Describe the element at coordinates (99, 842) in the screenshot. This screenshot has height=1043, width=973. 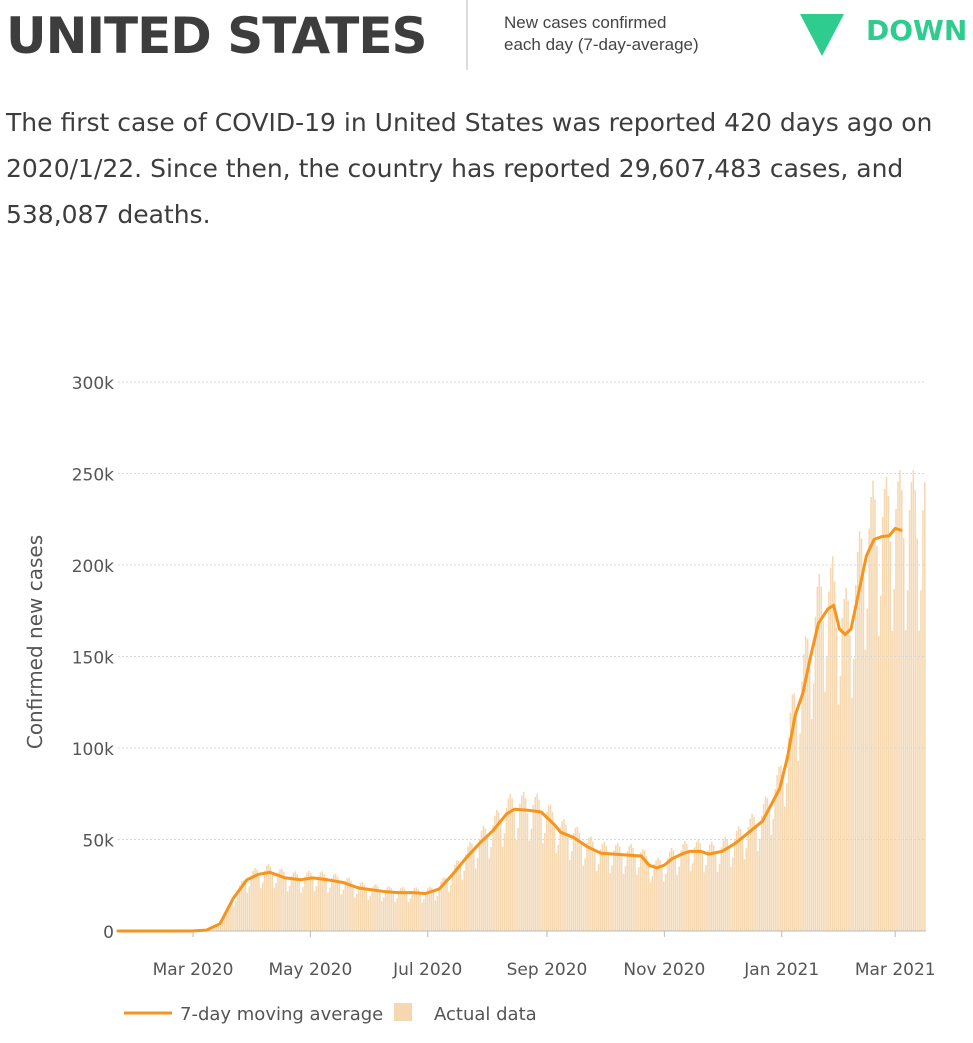
I see `y-tick-label: 50k` at that location.